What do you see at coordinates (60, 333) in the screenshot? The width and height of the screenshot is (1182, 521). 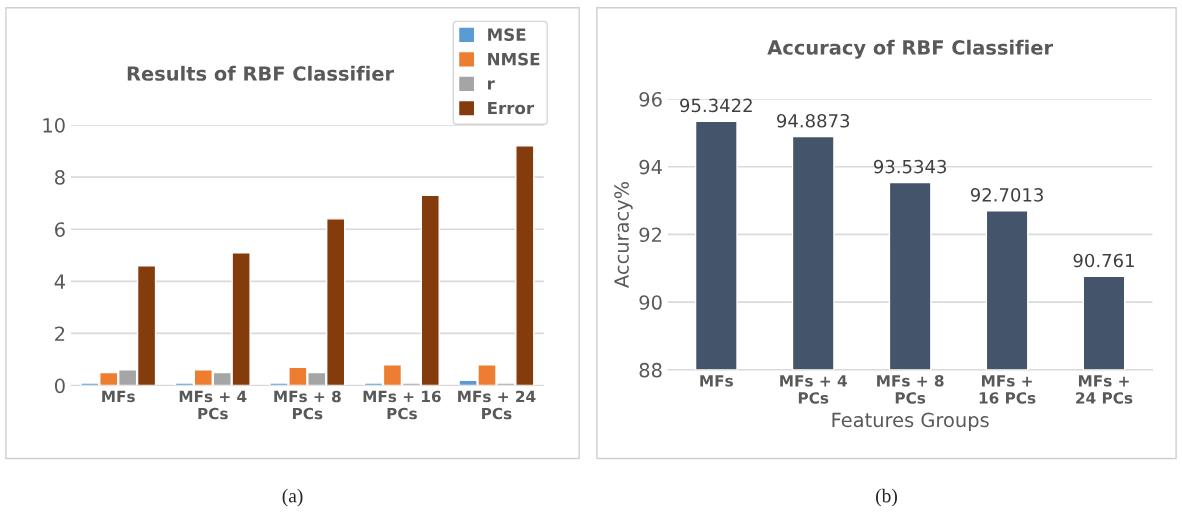 I see `y-tick-label: 2` at bounding box center [60, 333].